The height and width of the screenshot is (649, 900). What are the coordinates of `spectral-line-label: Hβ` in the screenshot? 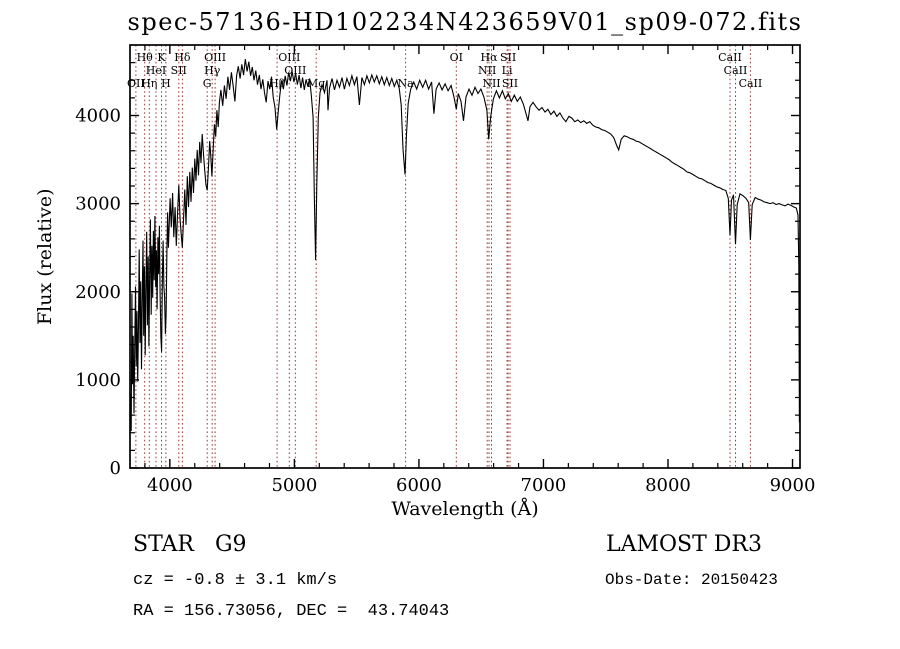 It's located at (277, 83).